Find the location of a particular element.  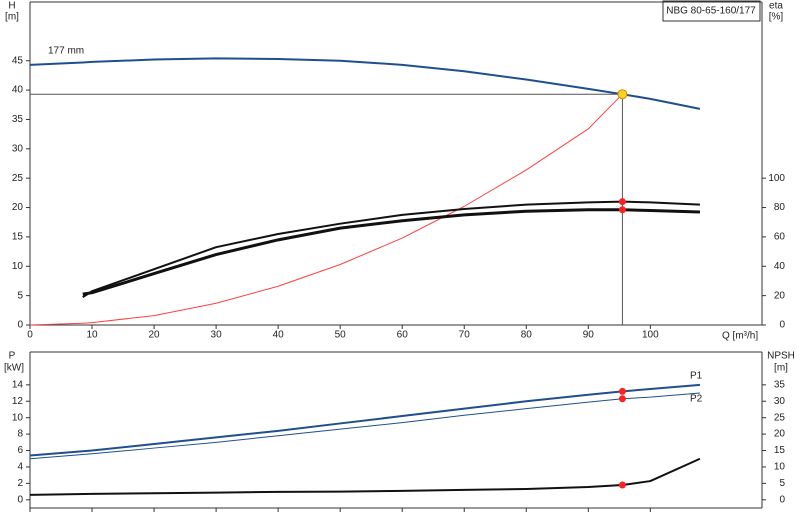

y2-tick-label: 80 is located at coordinates (780, 207).